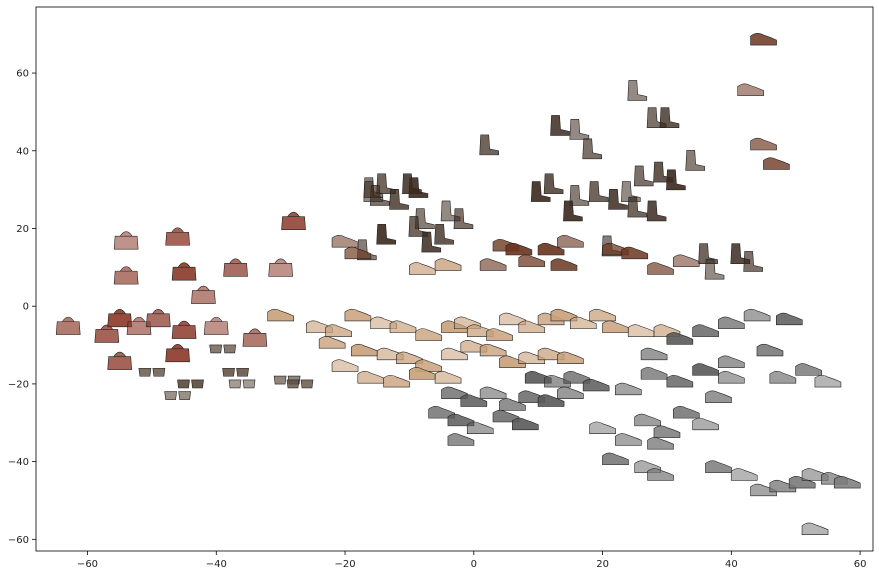  I want to click on y-tick-label: −40, so click(18, 462).